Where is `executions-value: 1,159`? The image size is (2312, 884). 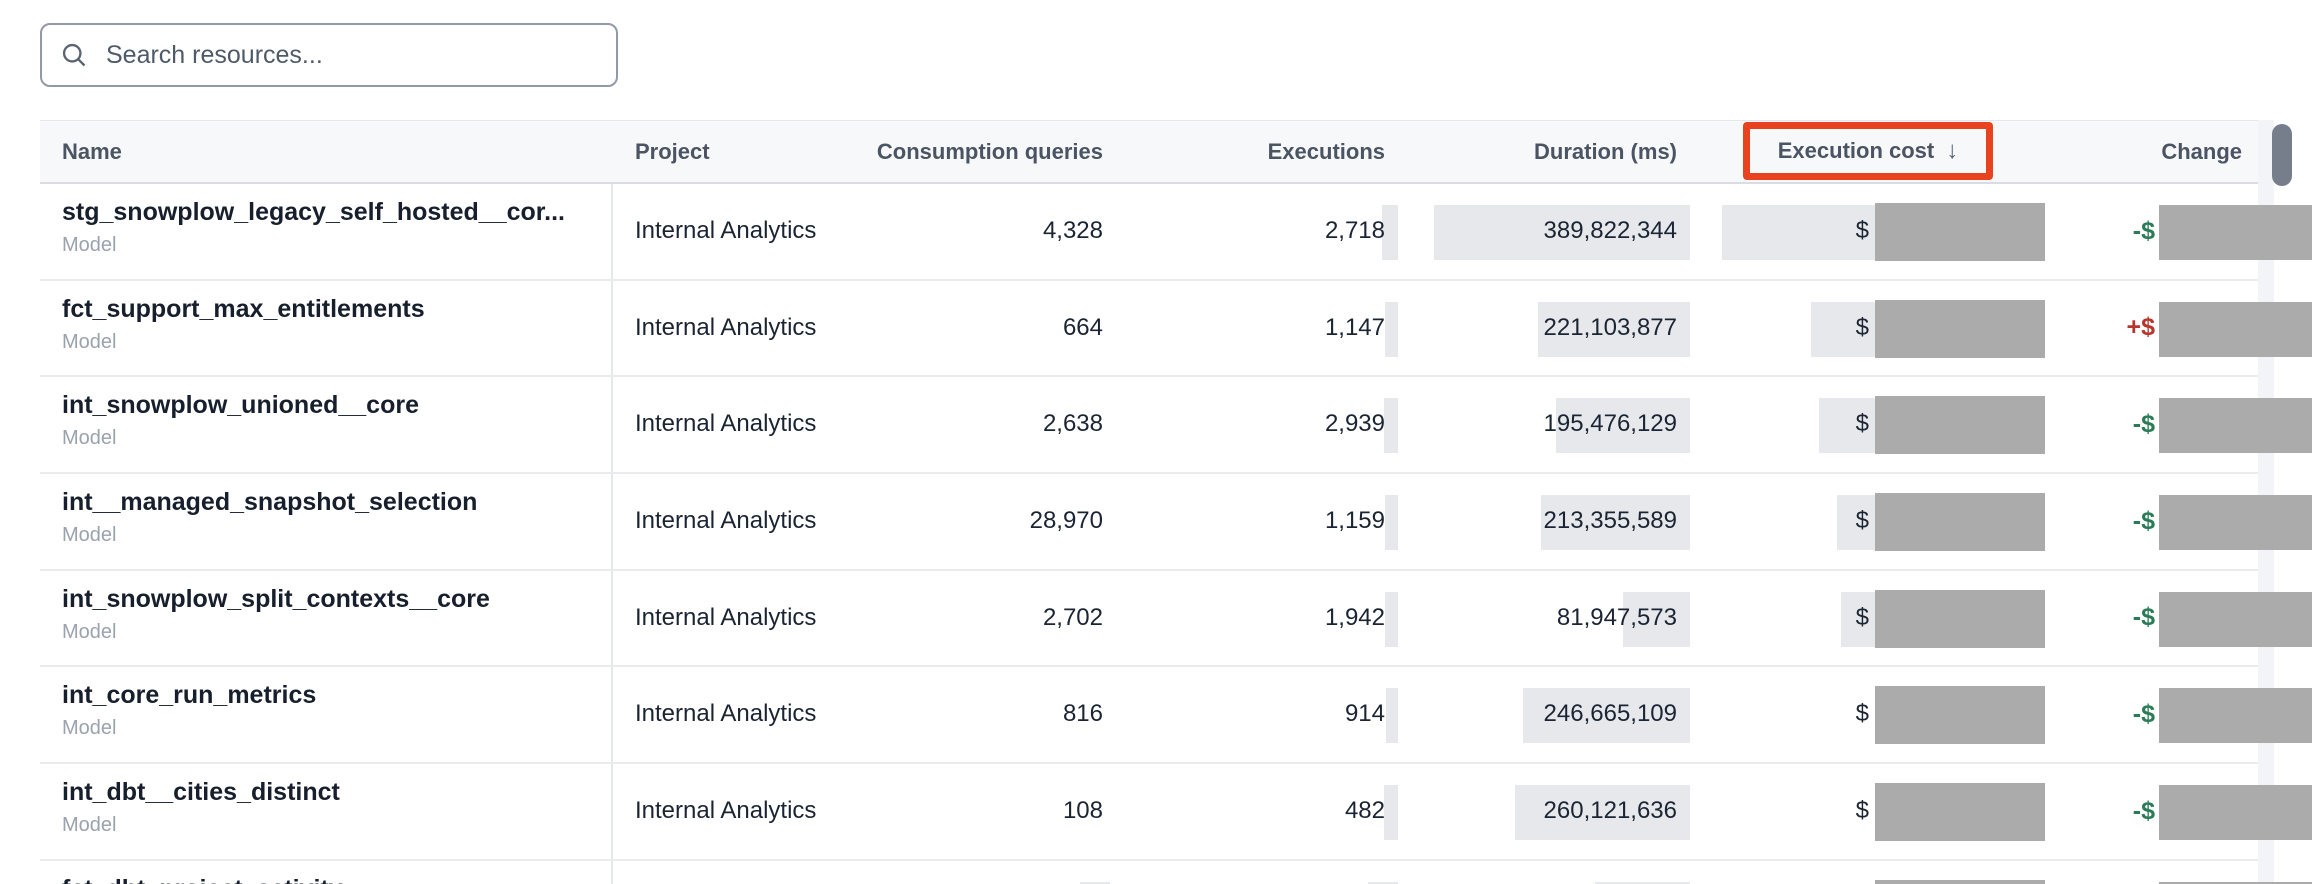 executions-value: 1,159 is located at coordinates (1354, 521).